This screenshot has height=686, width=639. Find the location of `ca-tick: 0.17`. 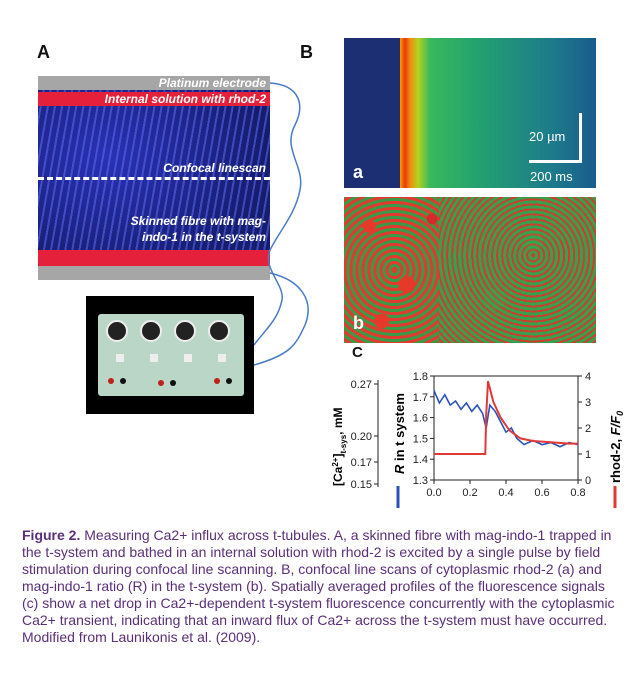

ca-tick: 0.17 is located at coordinates (361, 463).